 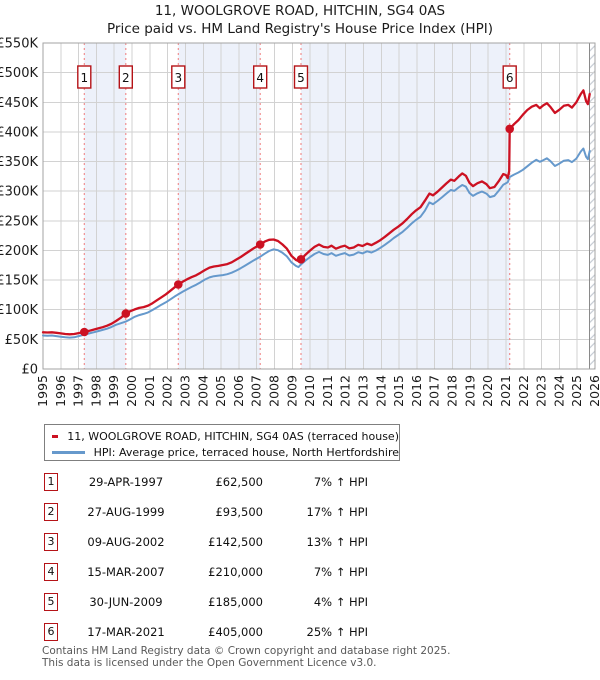 I want to click on svg-text: 2026, so click(x=593, y=391).